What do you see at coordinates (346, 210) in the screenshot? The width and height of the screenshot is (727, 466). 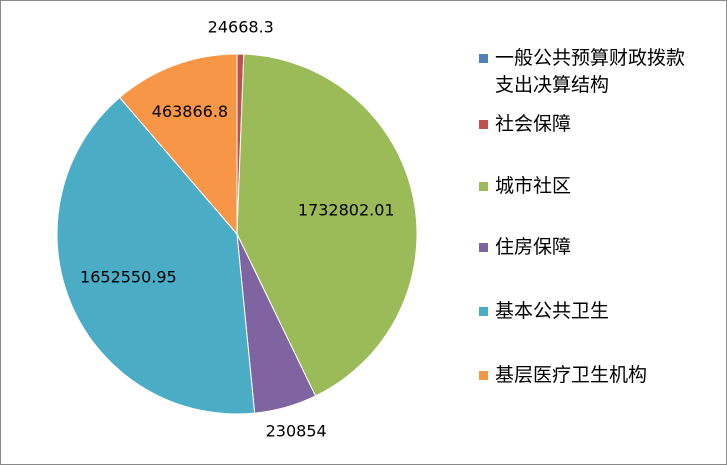 I see `data-label-2: 1732802.01` at bounding box center [346, 210].